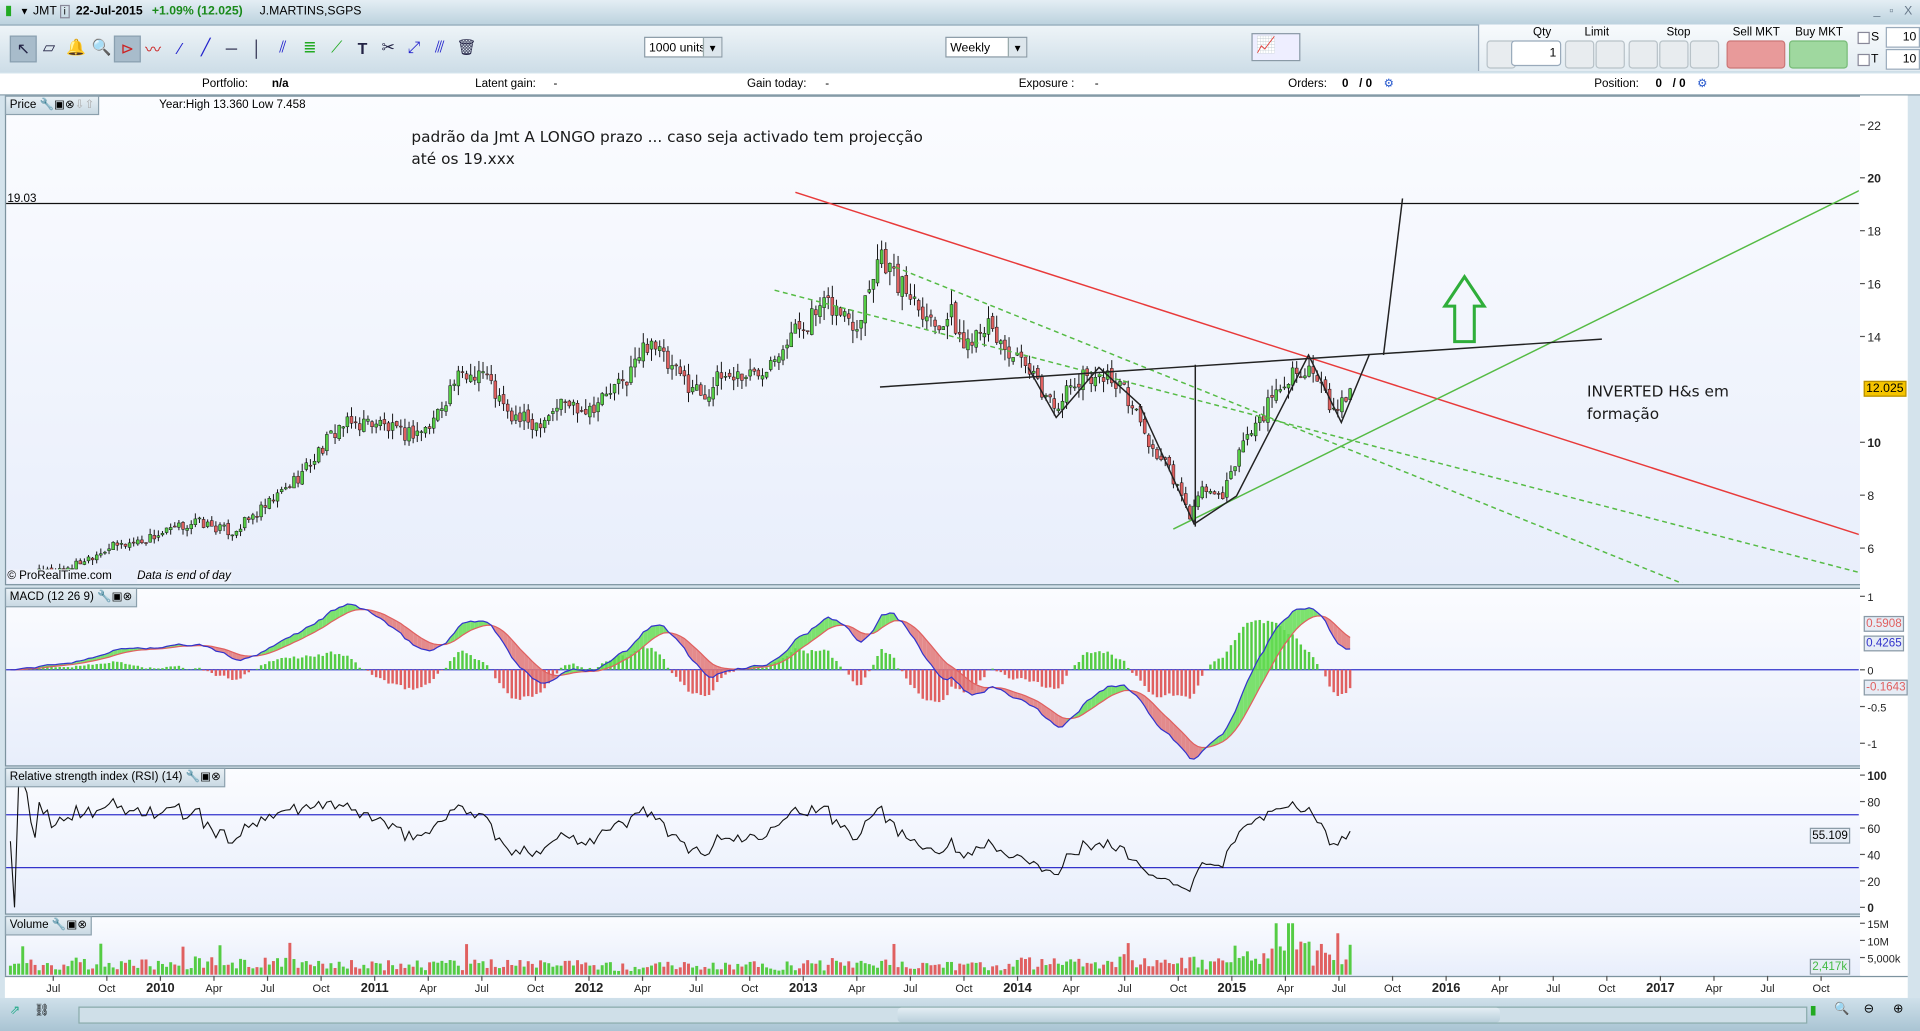 The width and height of the screenshot is (1920, 1031). What do you see at coordinates (1756, 54) in the screenshot?
I see `sell-market-button` at bounding box center [1756, 54].